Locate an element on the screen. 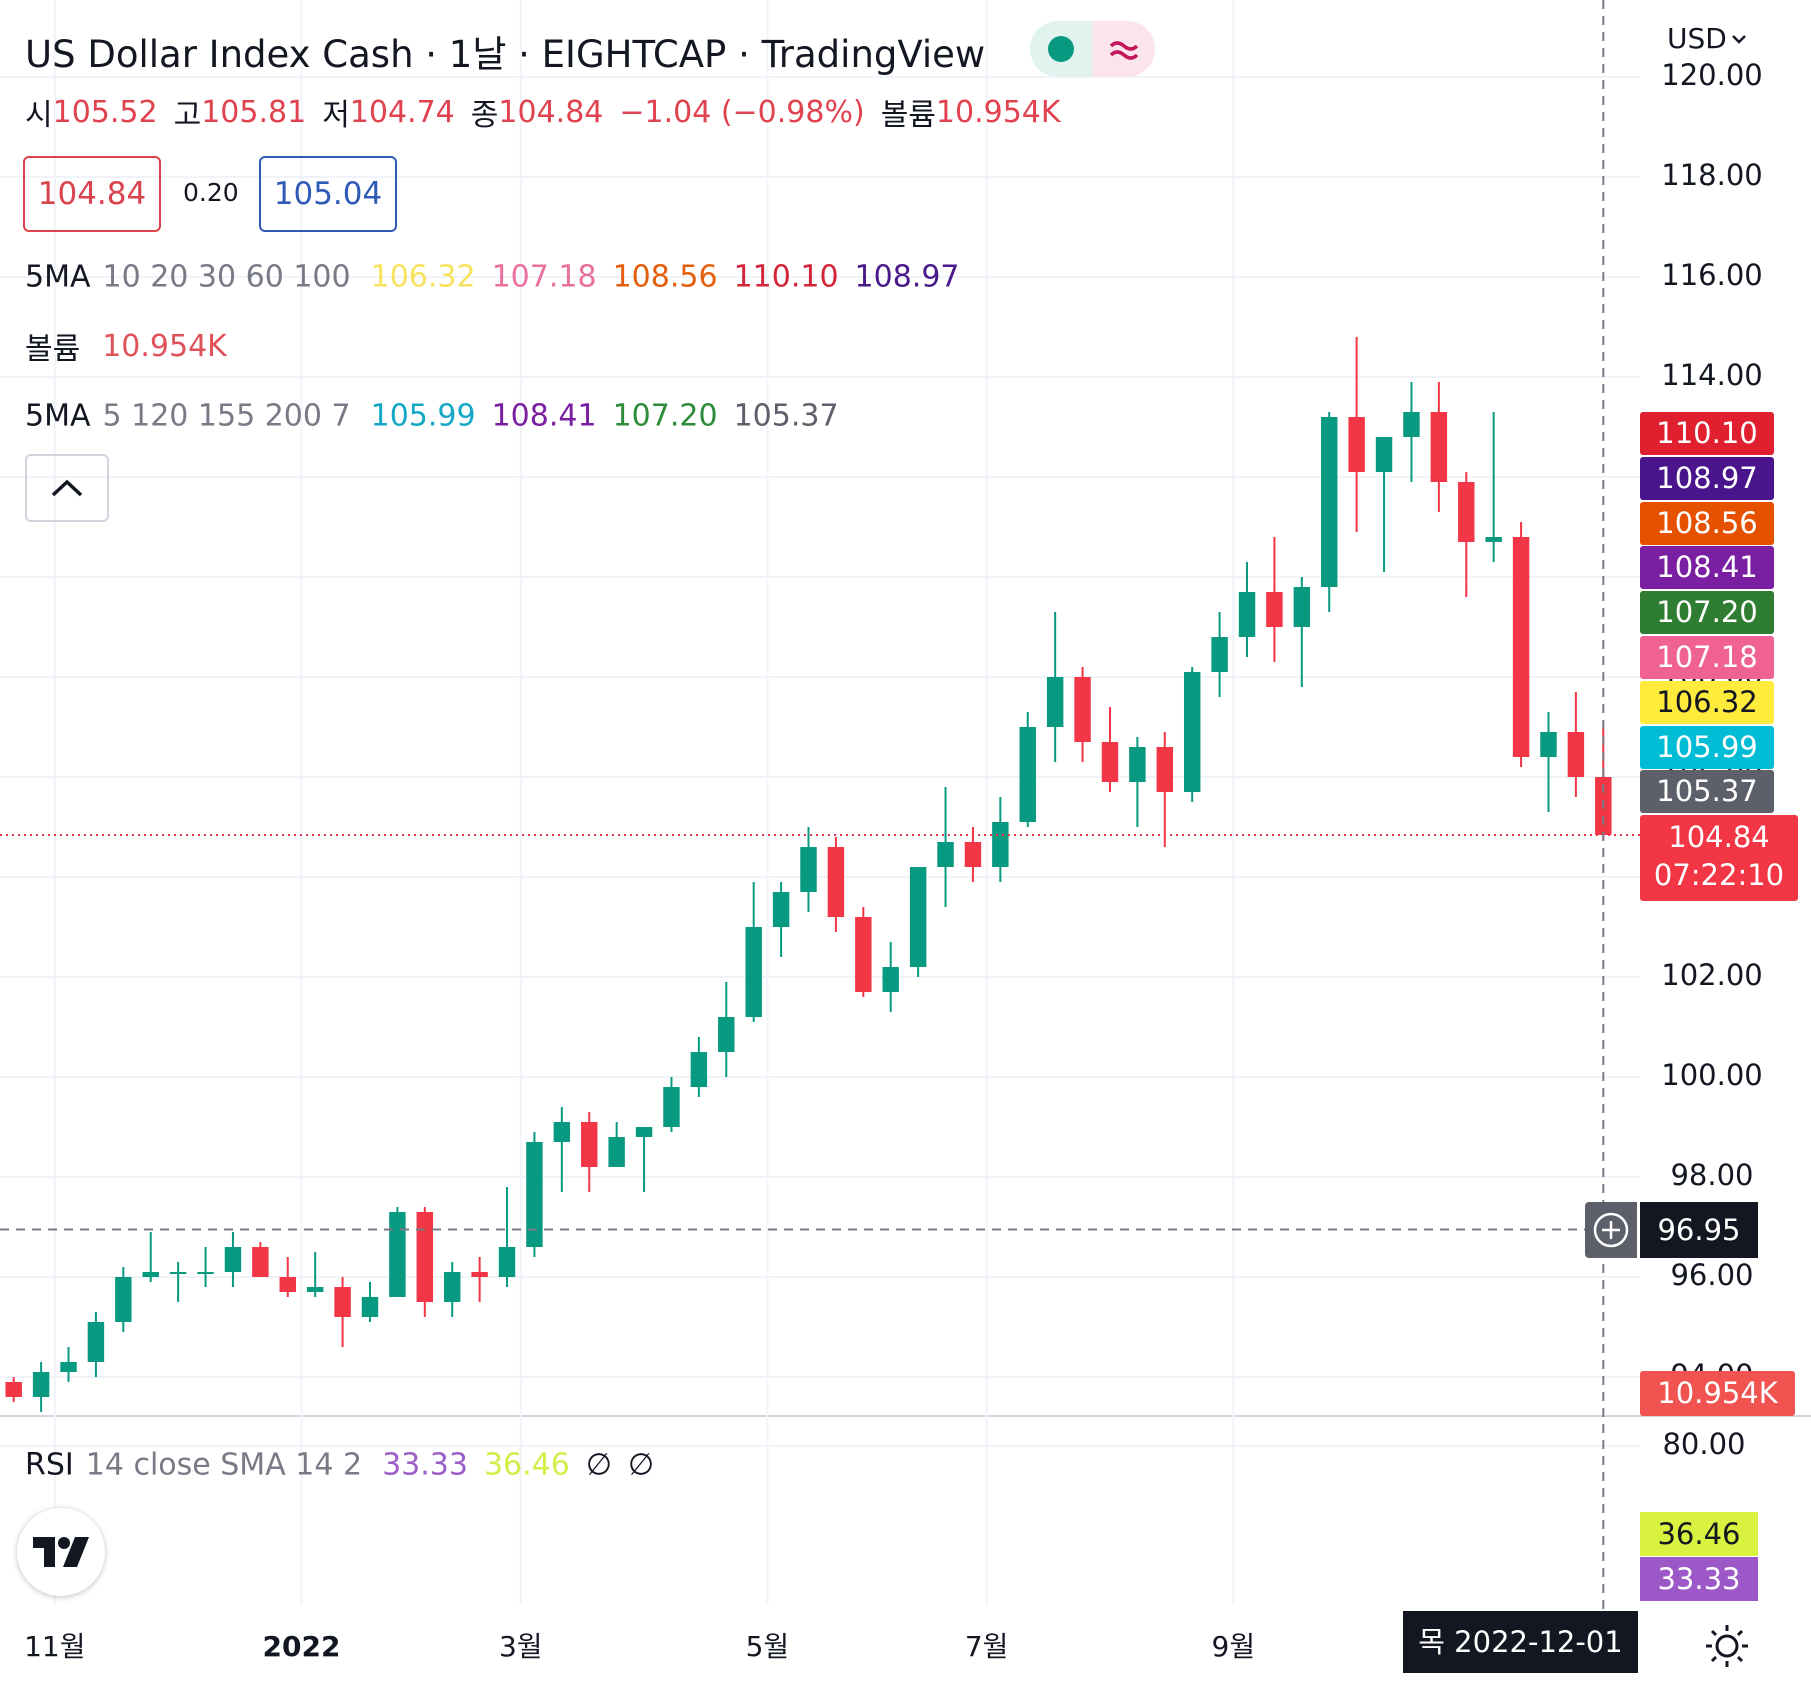 This screenshot has width=1811, height=1681. indicator-params: 14 close SMA 14 2 is located at coordinates (224, 1465).